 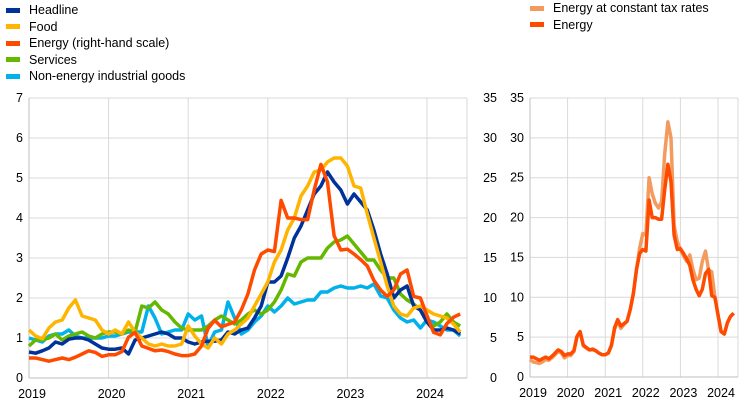 What do you see at coordinates (95, 60) in the screenshot?
I see `legend-item-services: Services` at bounding box center [95, 60].